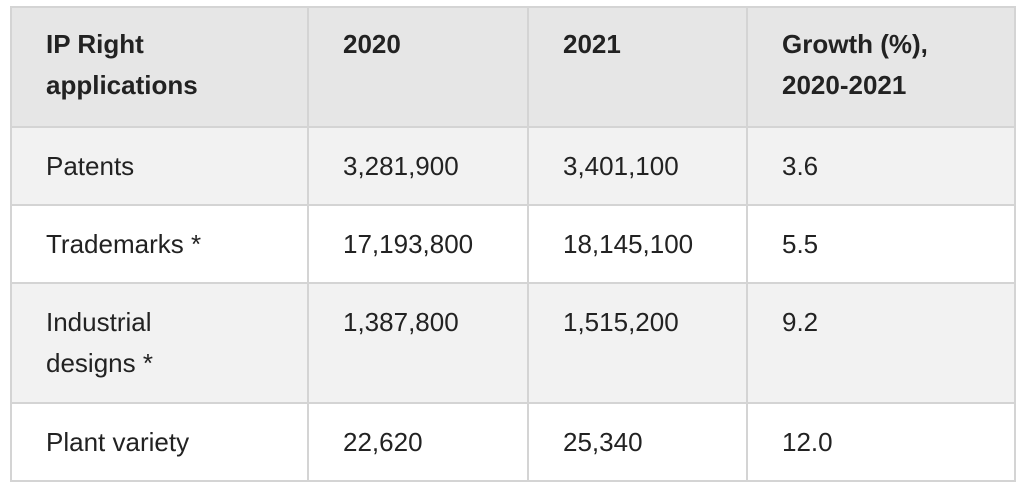 This screenshot has height=491, width=1024. Describe the element at coordinates (637, 244) in the screenshot. I see `table-cell: 18,145,100` at that location.